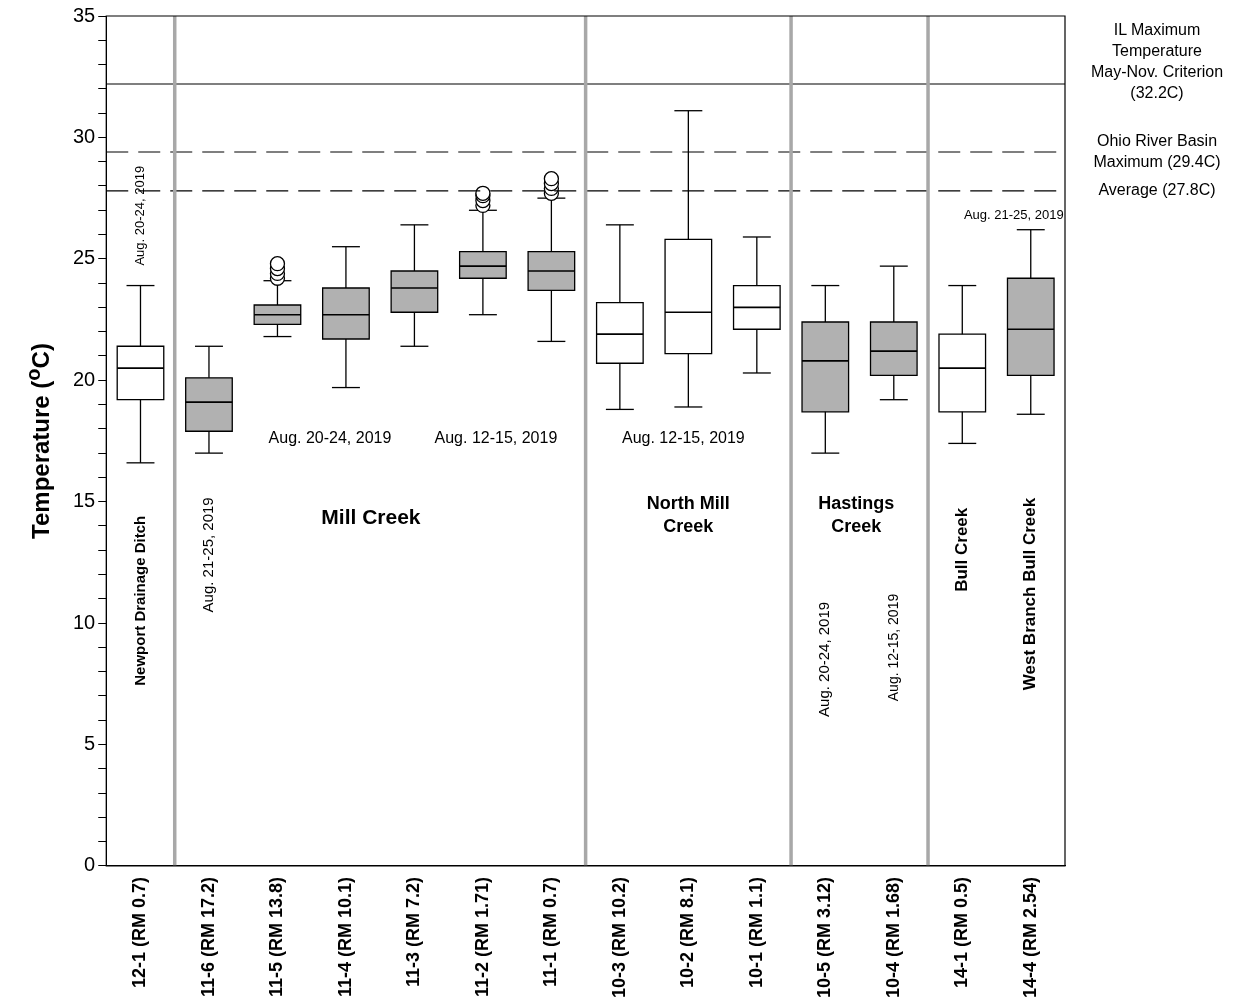  Describe the element at coordinates (84, 500) in the screenshot. I see `y-tick-label: 15` at that location.